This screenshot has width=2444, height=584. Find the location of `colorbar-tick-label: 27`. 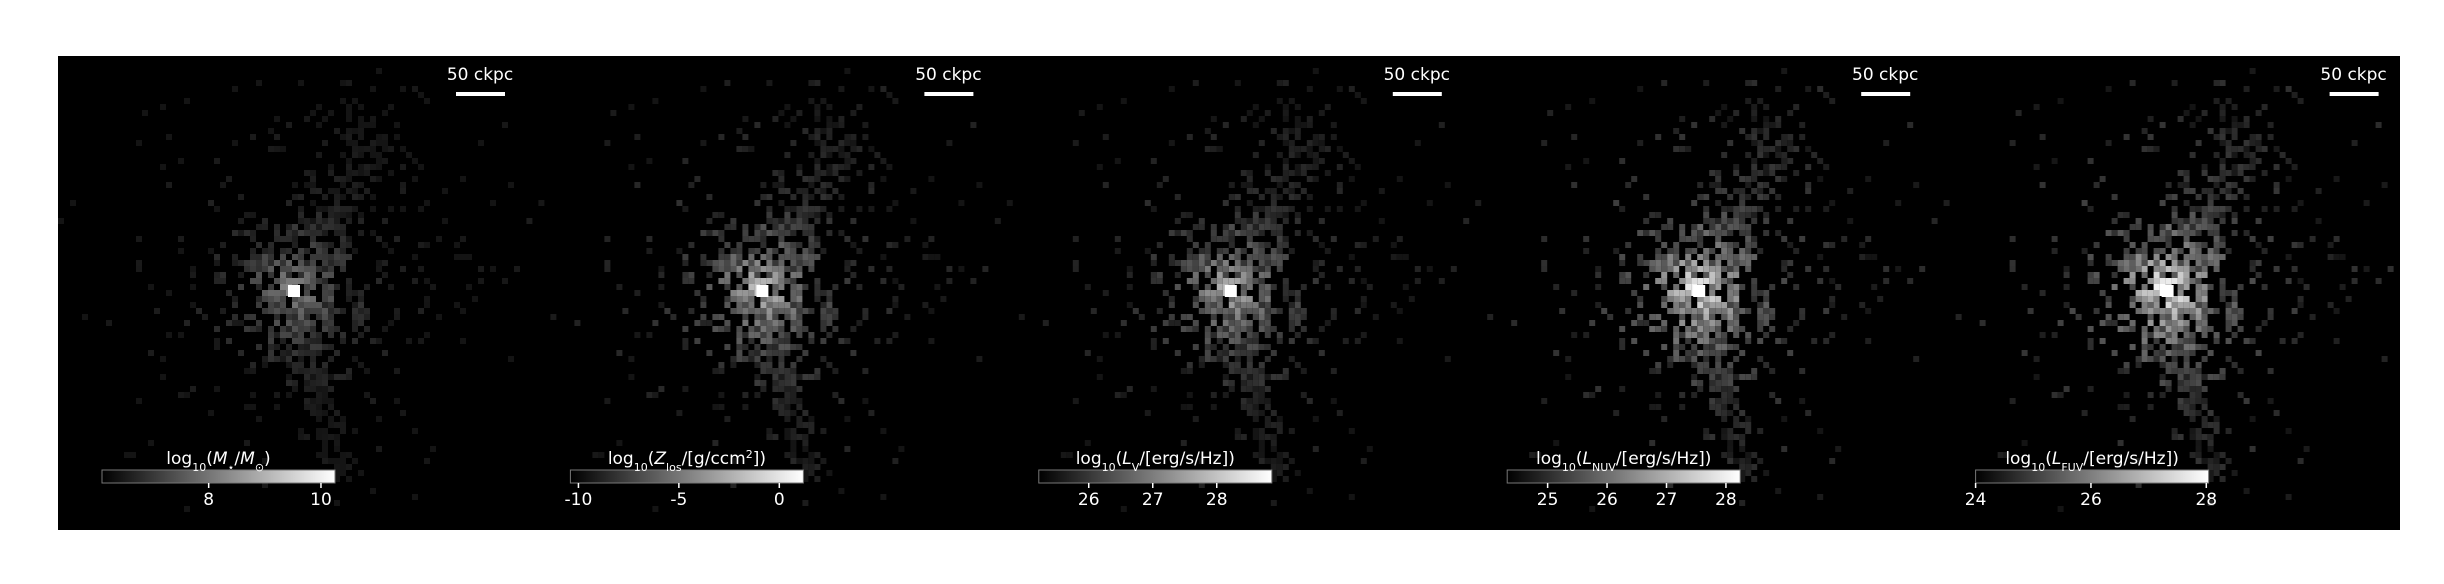

colorbar-tick-label: 27 is located at coordinates (1667, 500).